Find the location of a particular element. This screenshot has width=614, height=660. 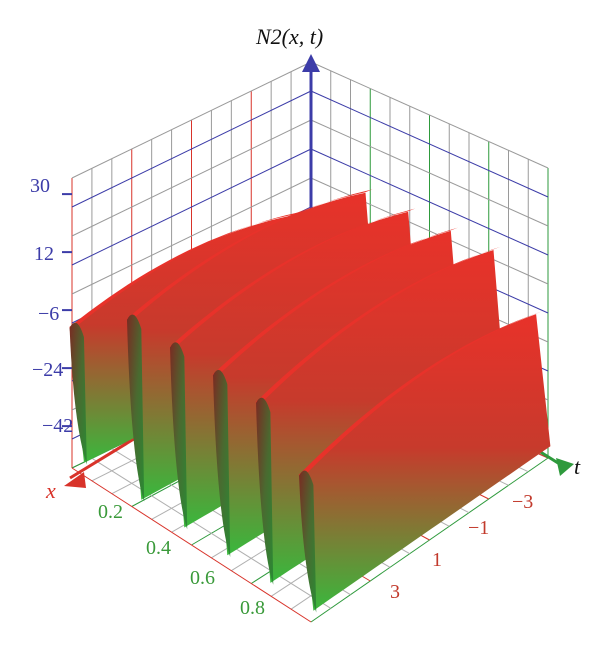

t-tick-label: −1 is located at coordinates (478, 528).